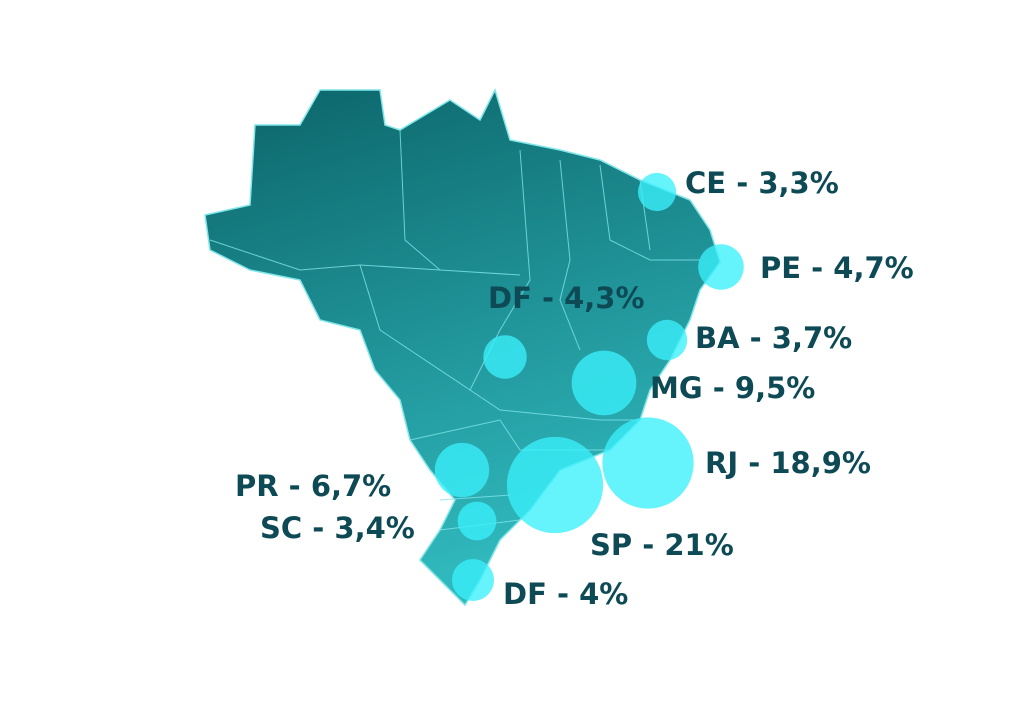 Image resolution: width=1024 pixels, height=724 pixels. Describe the element at coordinates (773, 338) in the screenshot. I see `marker-label: BA - 3,7%` at that location.